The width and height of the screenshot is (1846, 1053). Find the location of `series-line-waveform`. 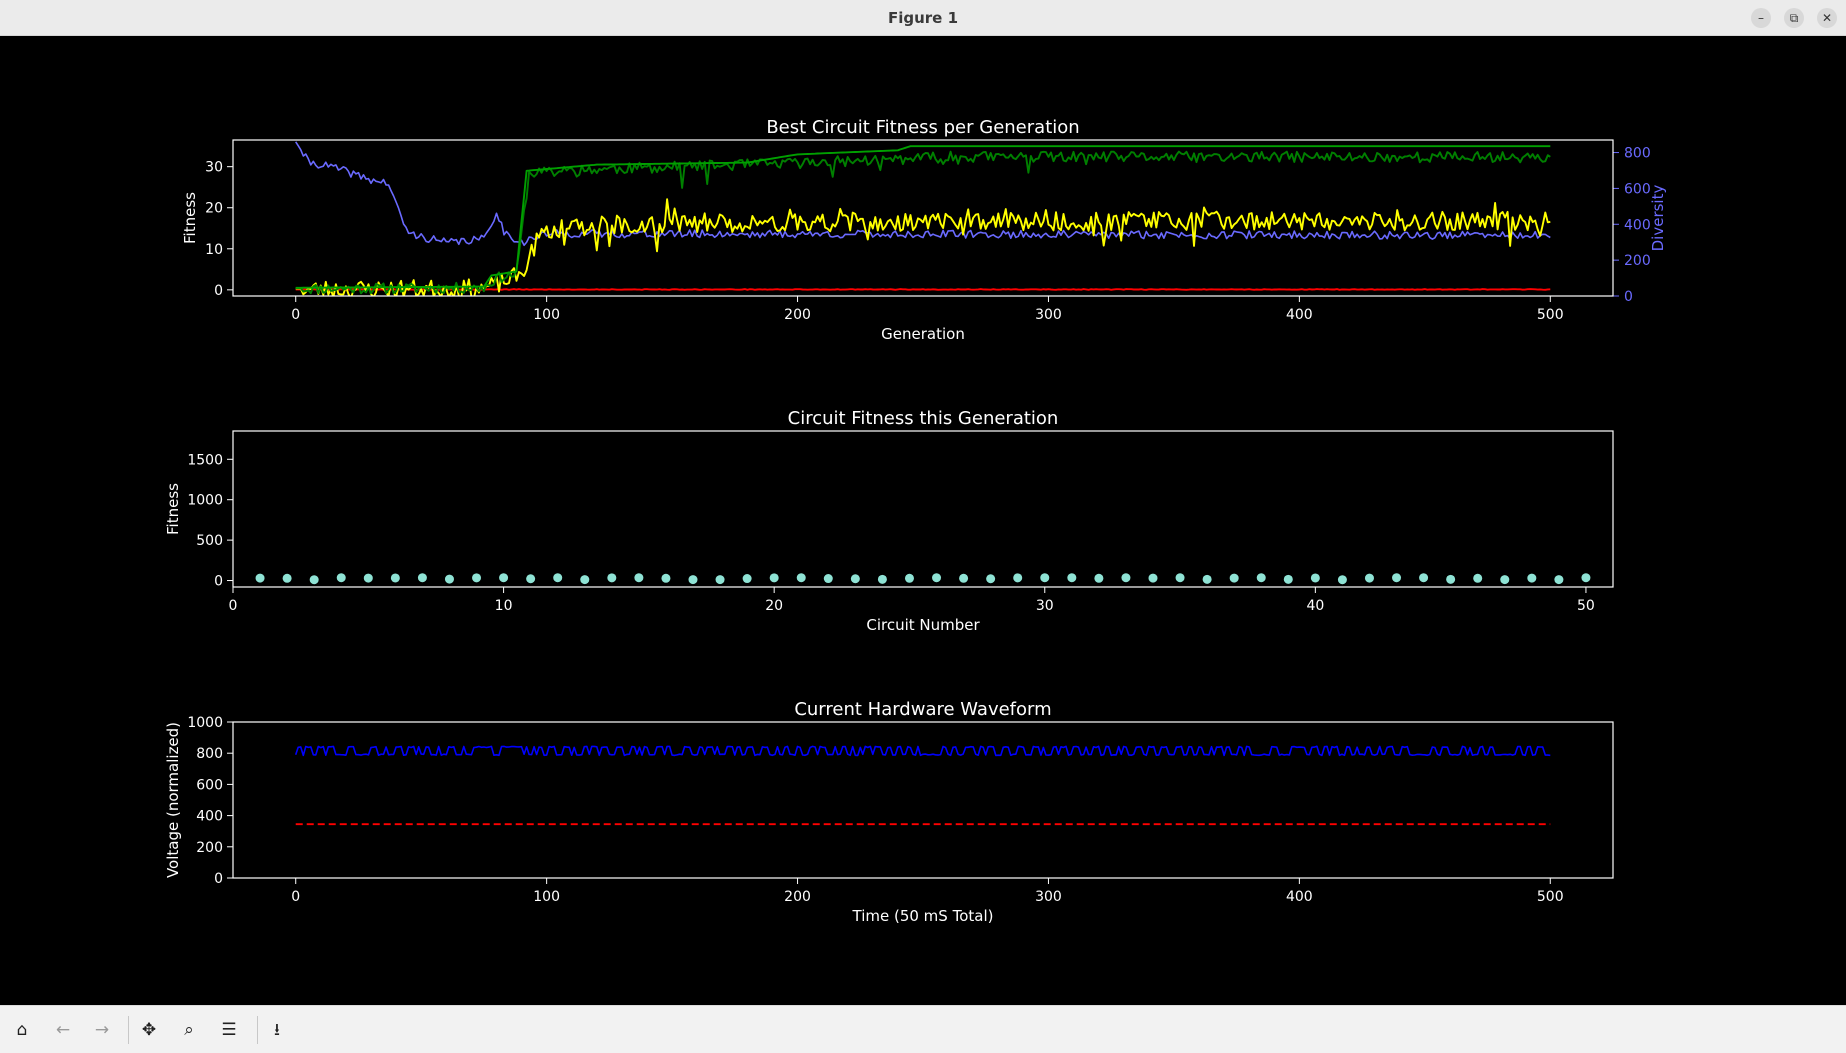

series-line-waveform is located at coordinates (922, 751).